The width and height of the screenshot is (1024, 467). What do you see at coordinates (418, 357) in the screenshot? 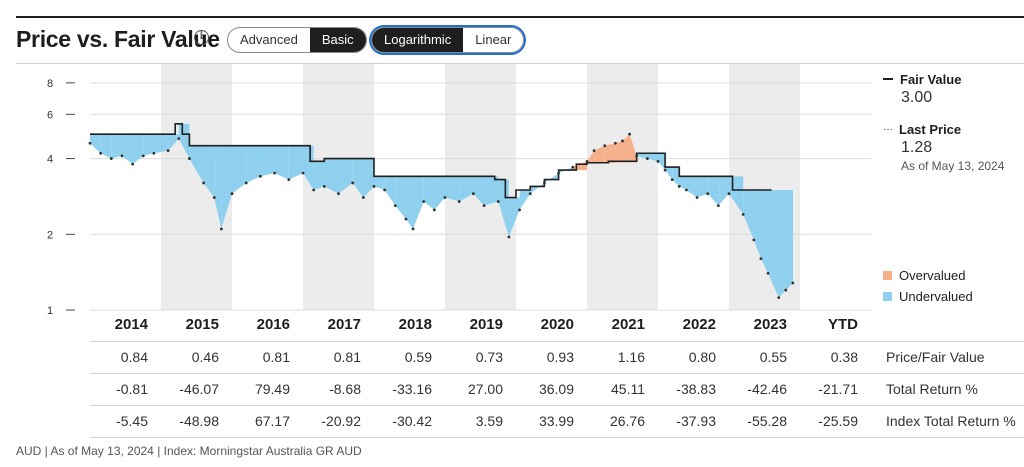
I see `table-cell: 0.59` at bounding box center [418, 357].